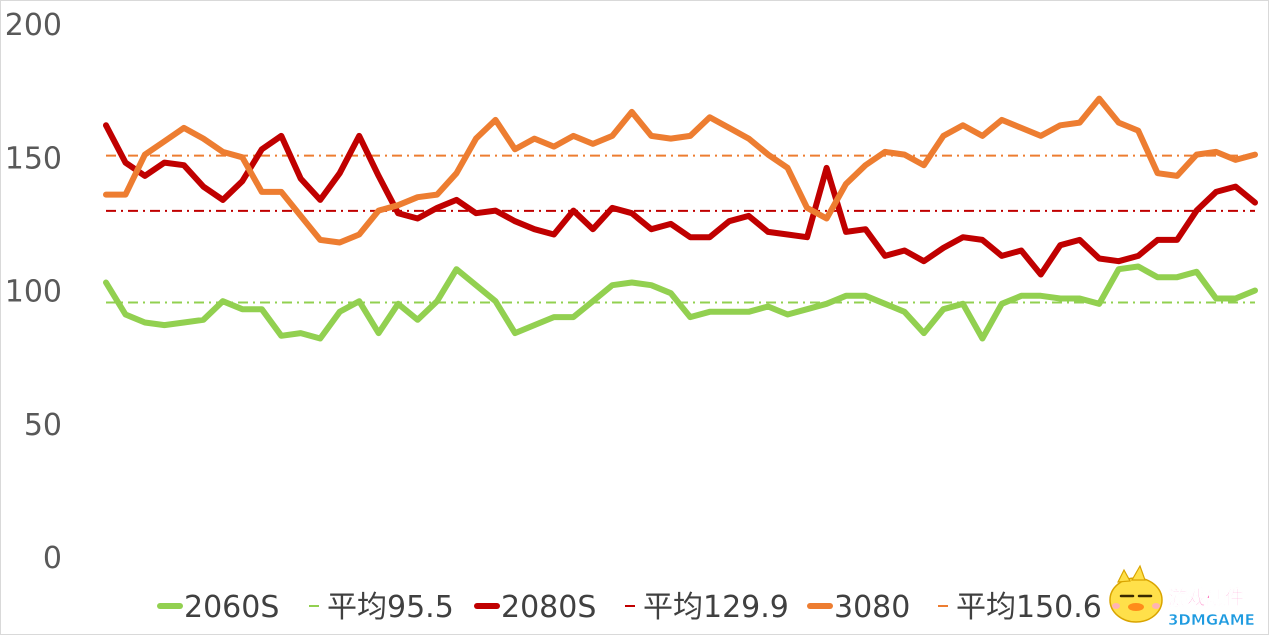 The image size is (1269, 635). I want to click on legend-label: 2080S, so click(548, 607).